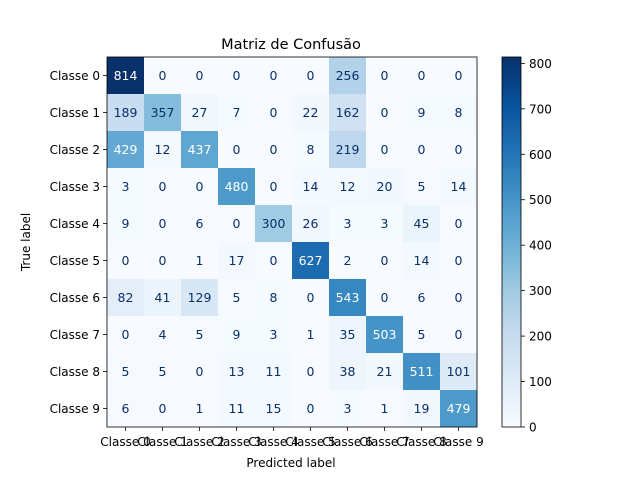 This screenshot has width=640, height=480. Describe the element at coordinates (200, 149) in the screenshot. I see `cell-value-label: 437` at that location.